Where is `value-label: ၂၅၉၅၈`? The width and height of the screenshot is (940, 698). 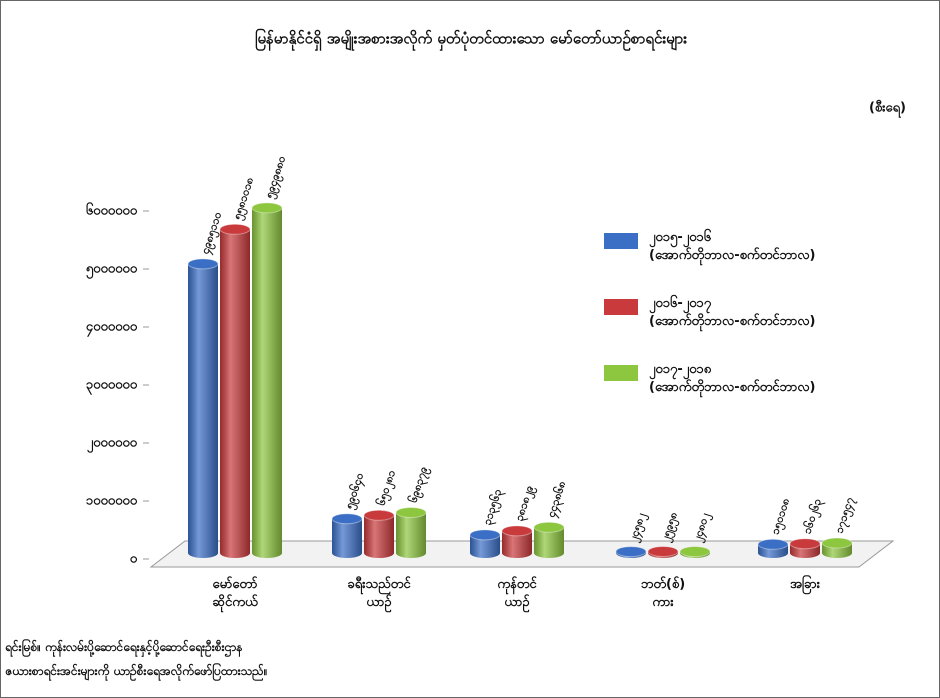
value-label: ၂၅၉၅၈ is located at coordinates (670, 528).